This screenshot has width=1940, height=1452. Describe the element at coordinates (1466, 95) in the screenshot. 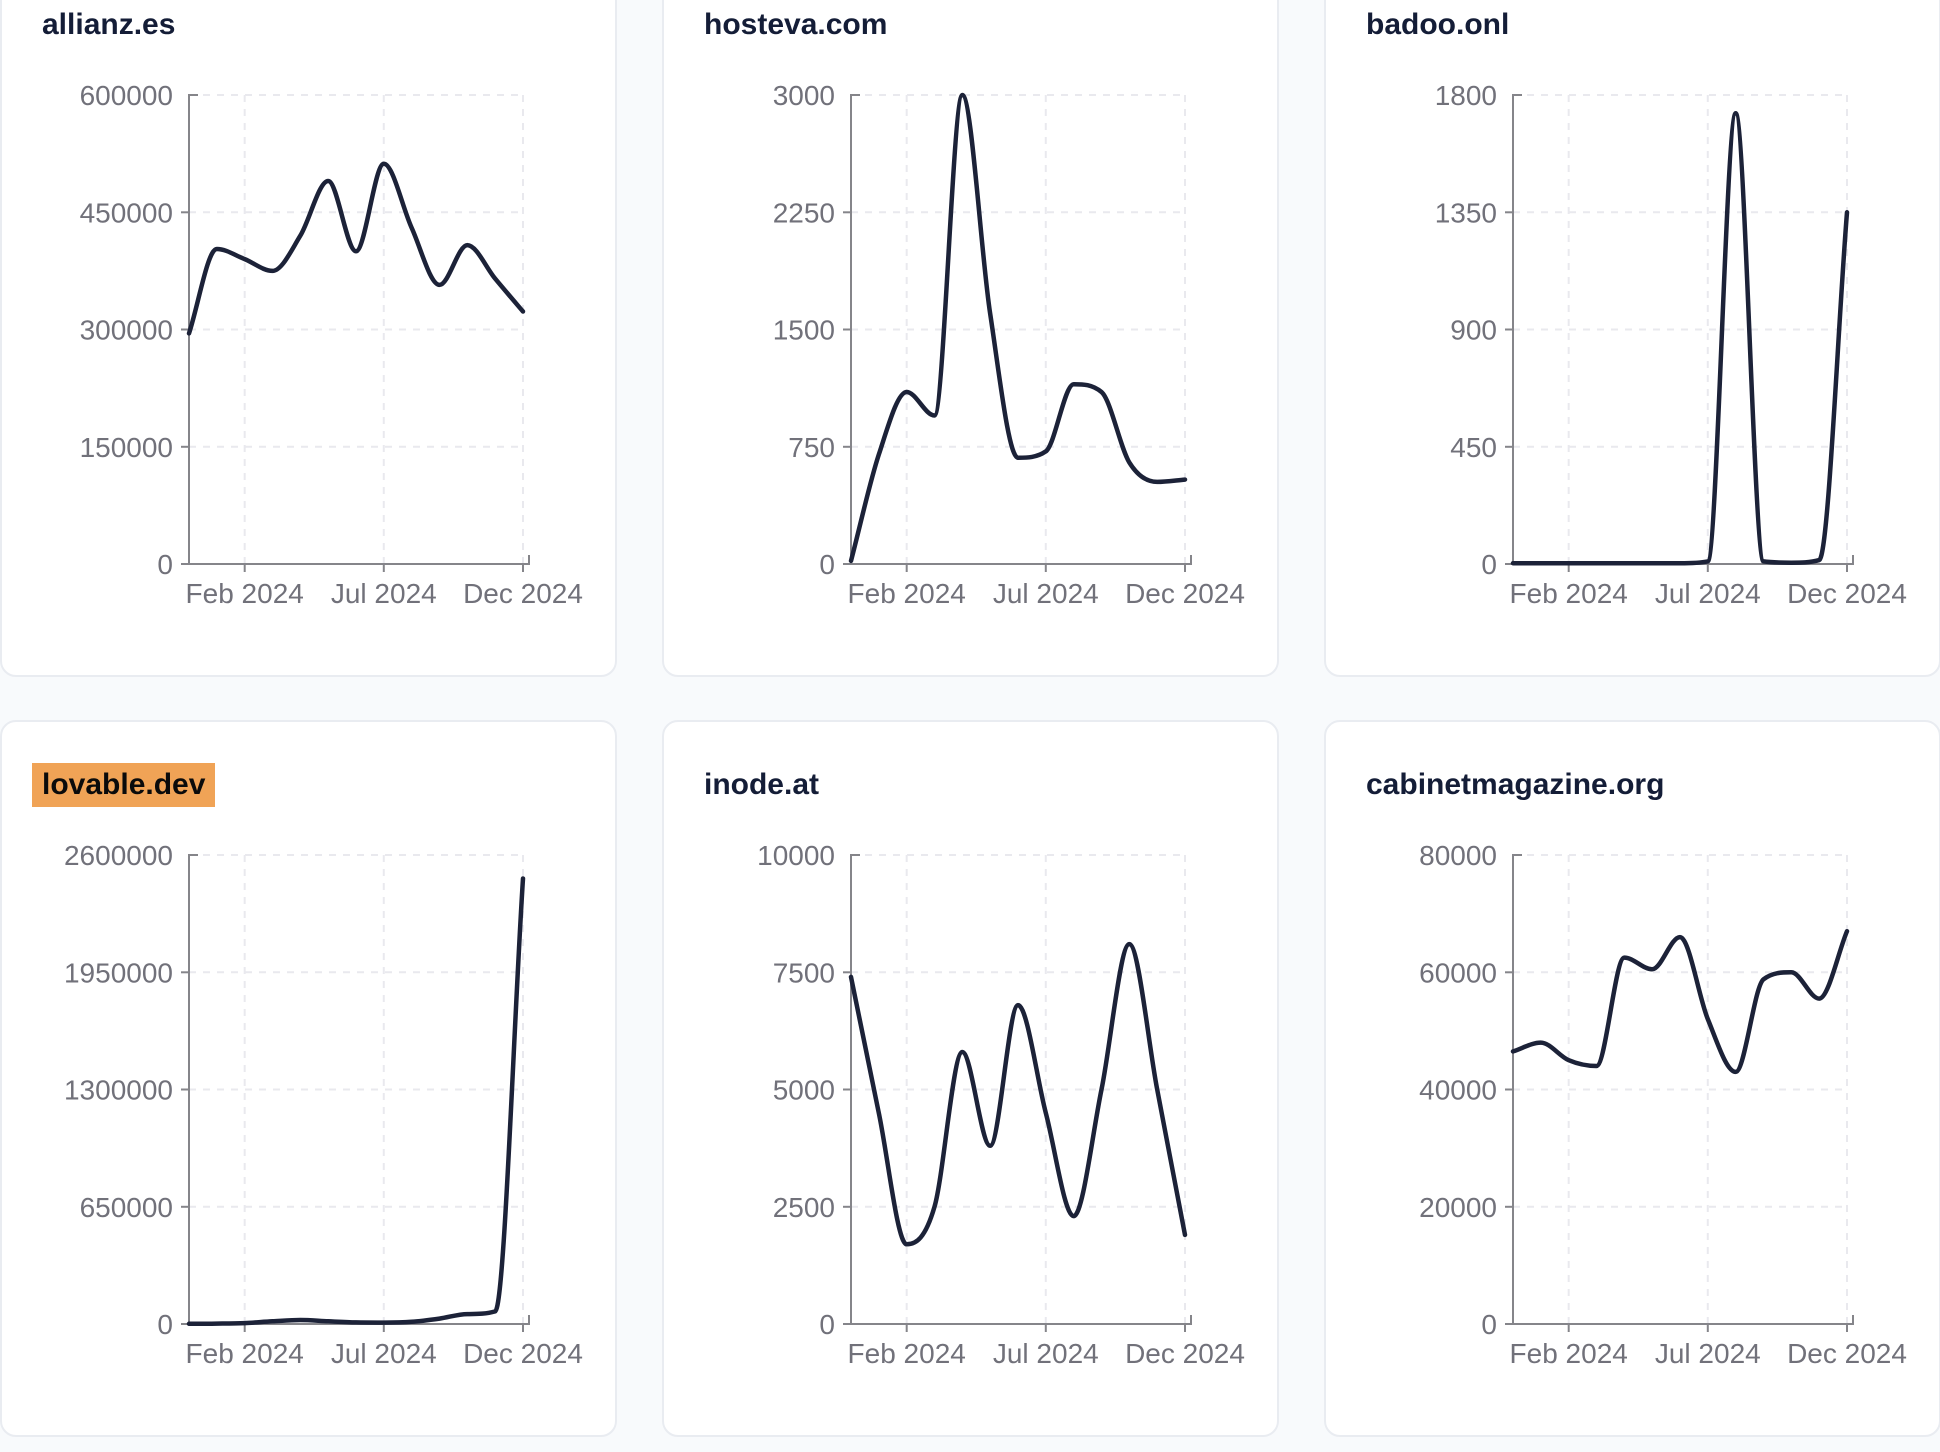

I see `y-tick-label: 1800` at that location.